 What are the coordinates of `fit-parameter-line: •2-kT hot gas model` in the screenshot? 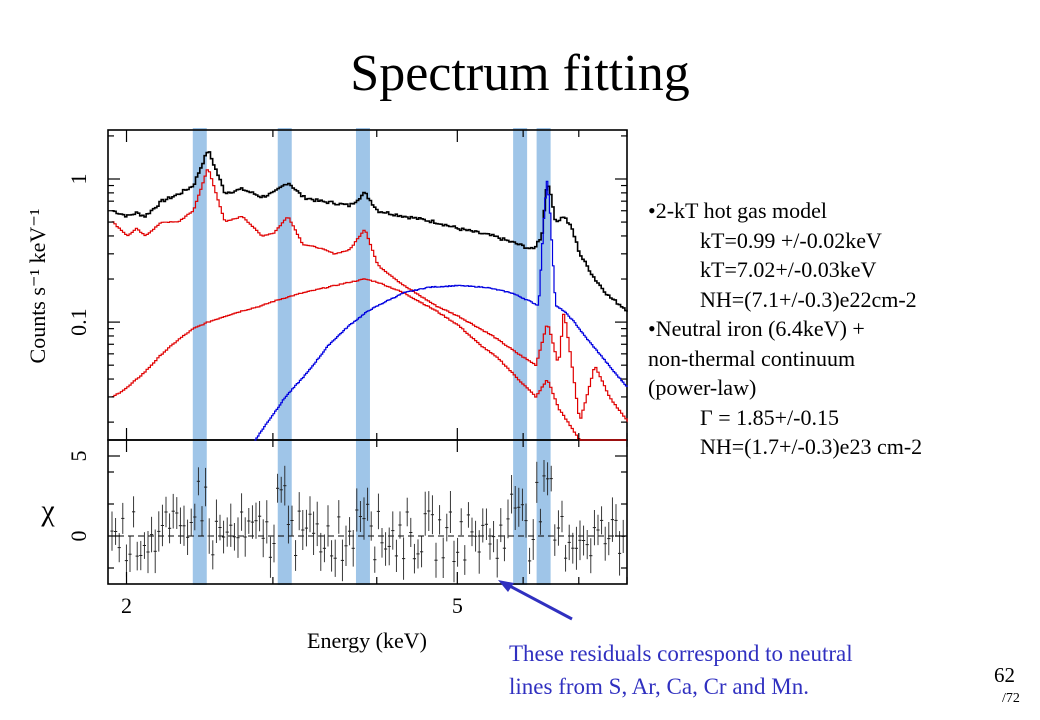 It's located at (737, 210).